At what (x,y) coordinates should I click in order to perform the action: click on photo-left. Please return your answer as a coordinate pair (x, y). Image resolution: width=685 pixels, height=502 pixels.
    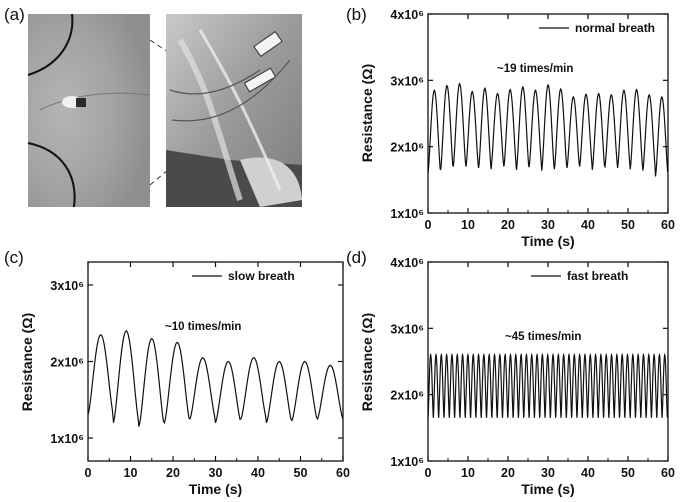
    Looking at the image, I should click on (89, 110).